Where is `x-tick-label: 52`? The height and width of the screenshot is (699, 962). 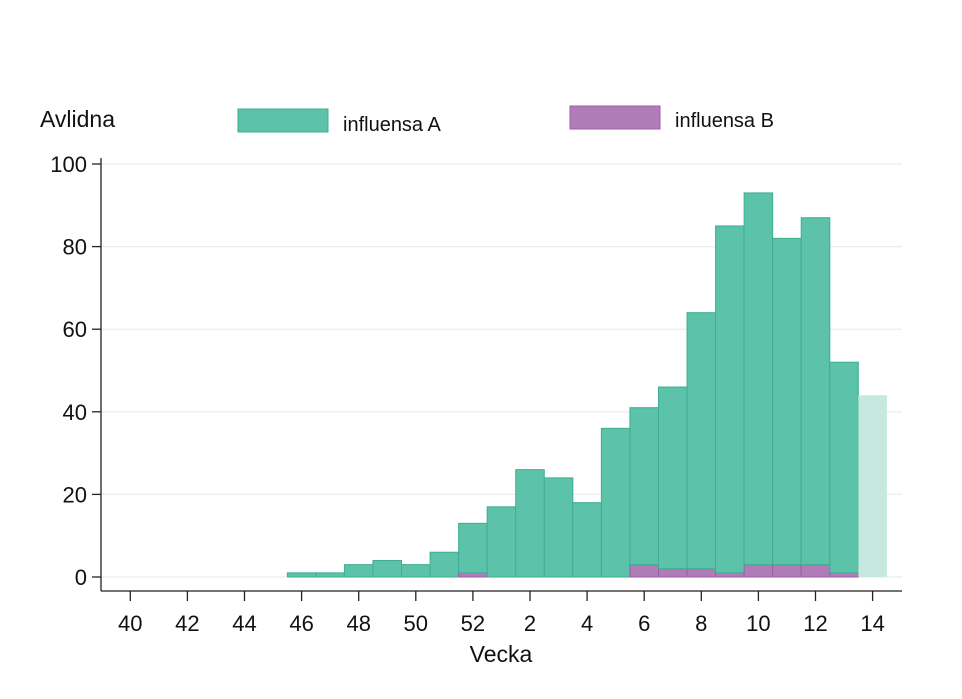 x-tick-label: 52 is located at coordinates (473, 623).